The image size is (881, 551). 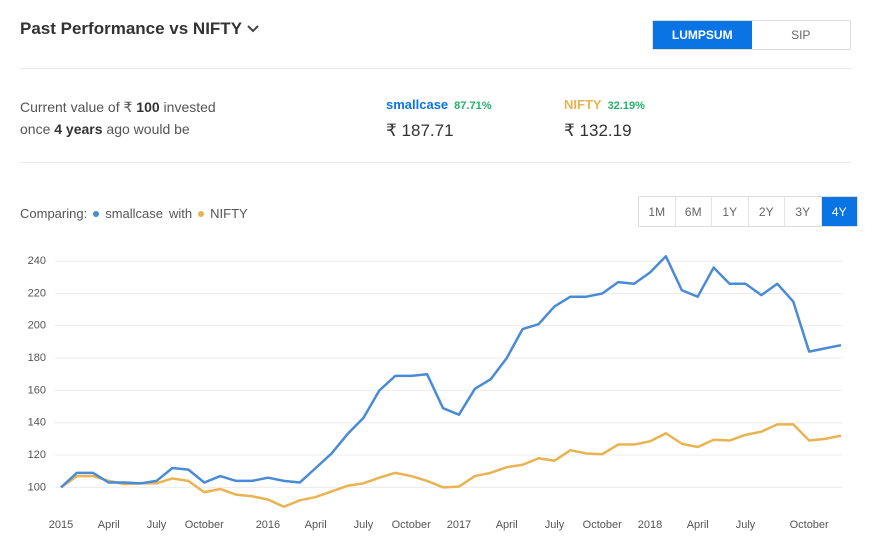 What do you see at coordinates (181, 213) in the screenshot?
I see `legend-joiner: with` at bounding box center [181, 213].